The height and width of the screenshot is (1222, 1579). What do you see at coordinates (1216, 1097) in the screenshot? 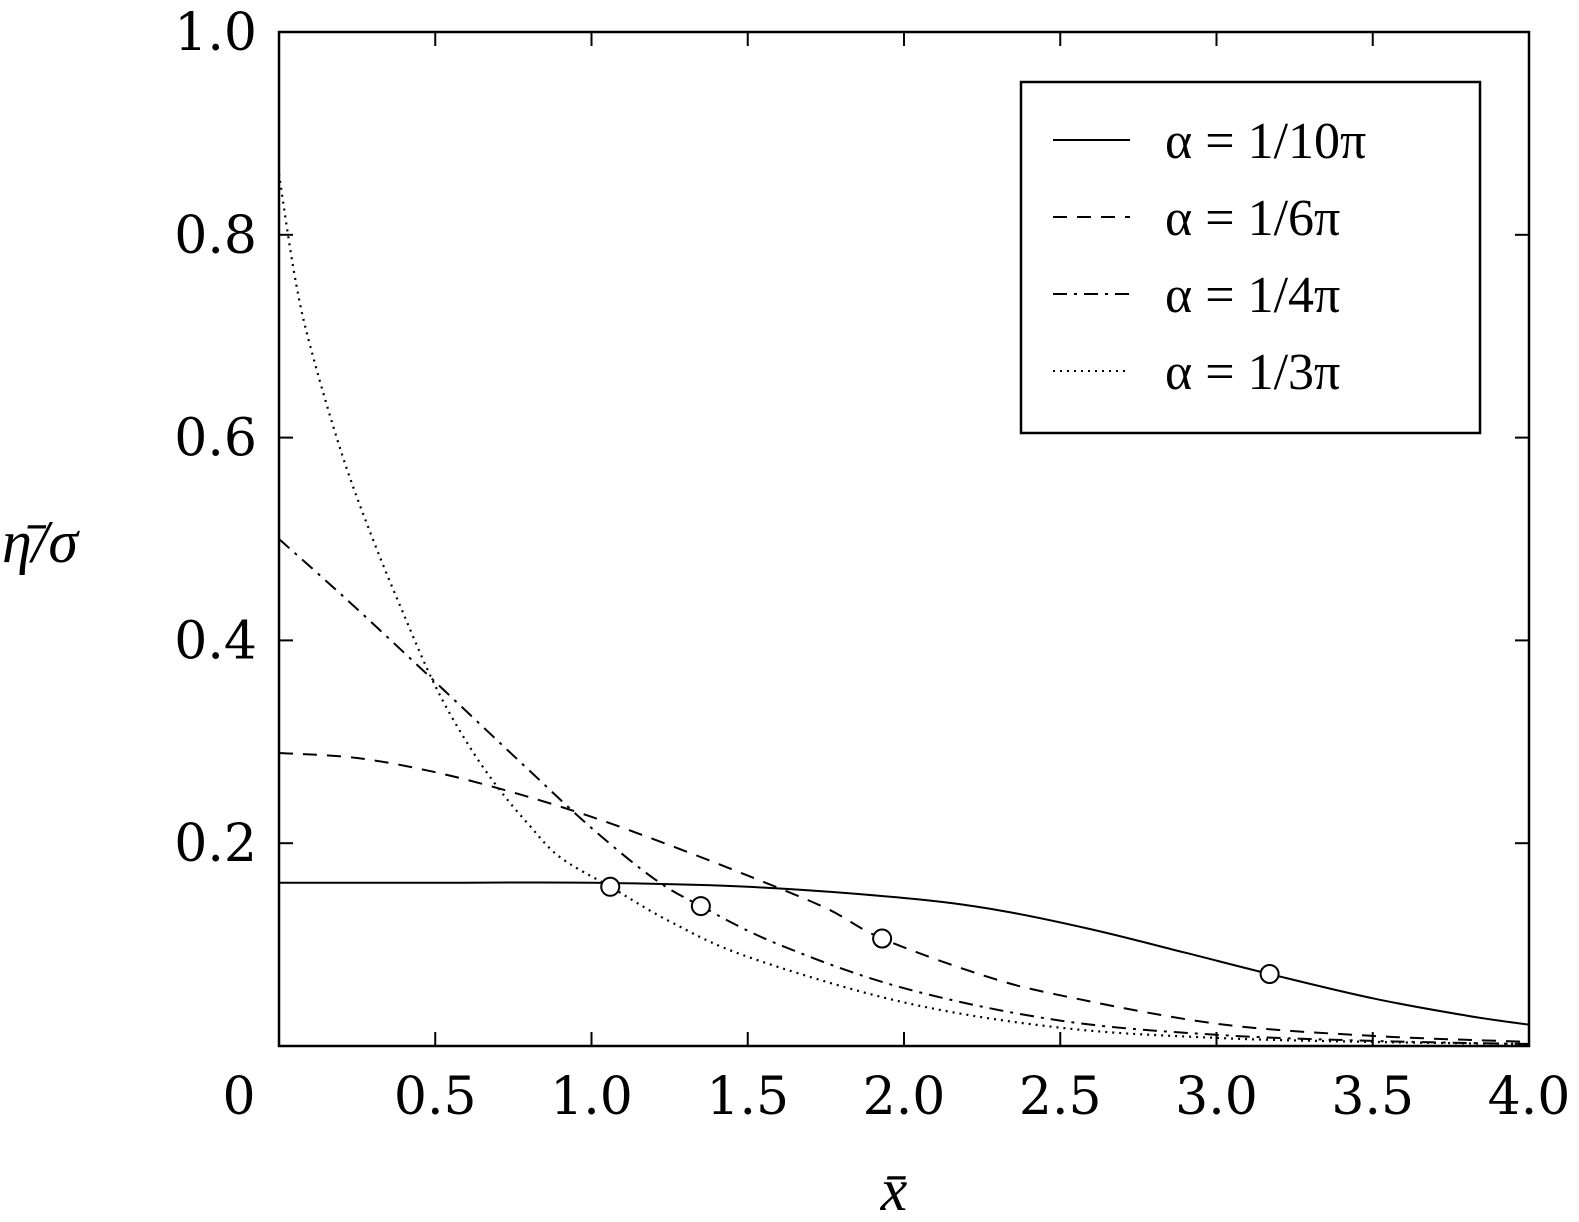
I see `x-tick-label: 3.0` at bounding box center [1216, 1097].